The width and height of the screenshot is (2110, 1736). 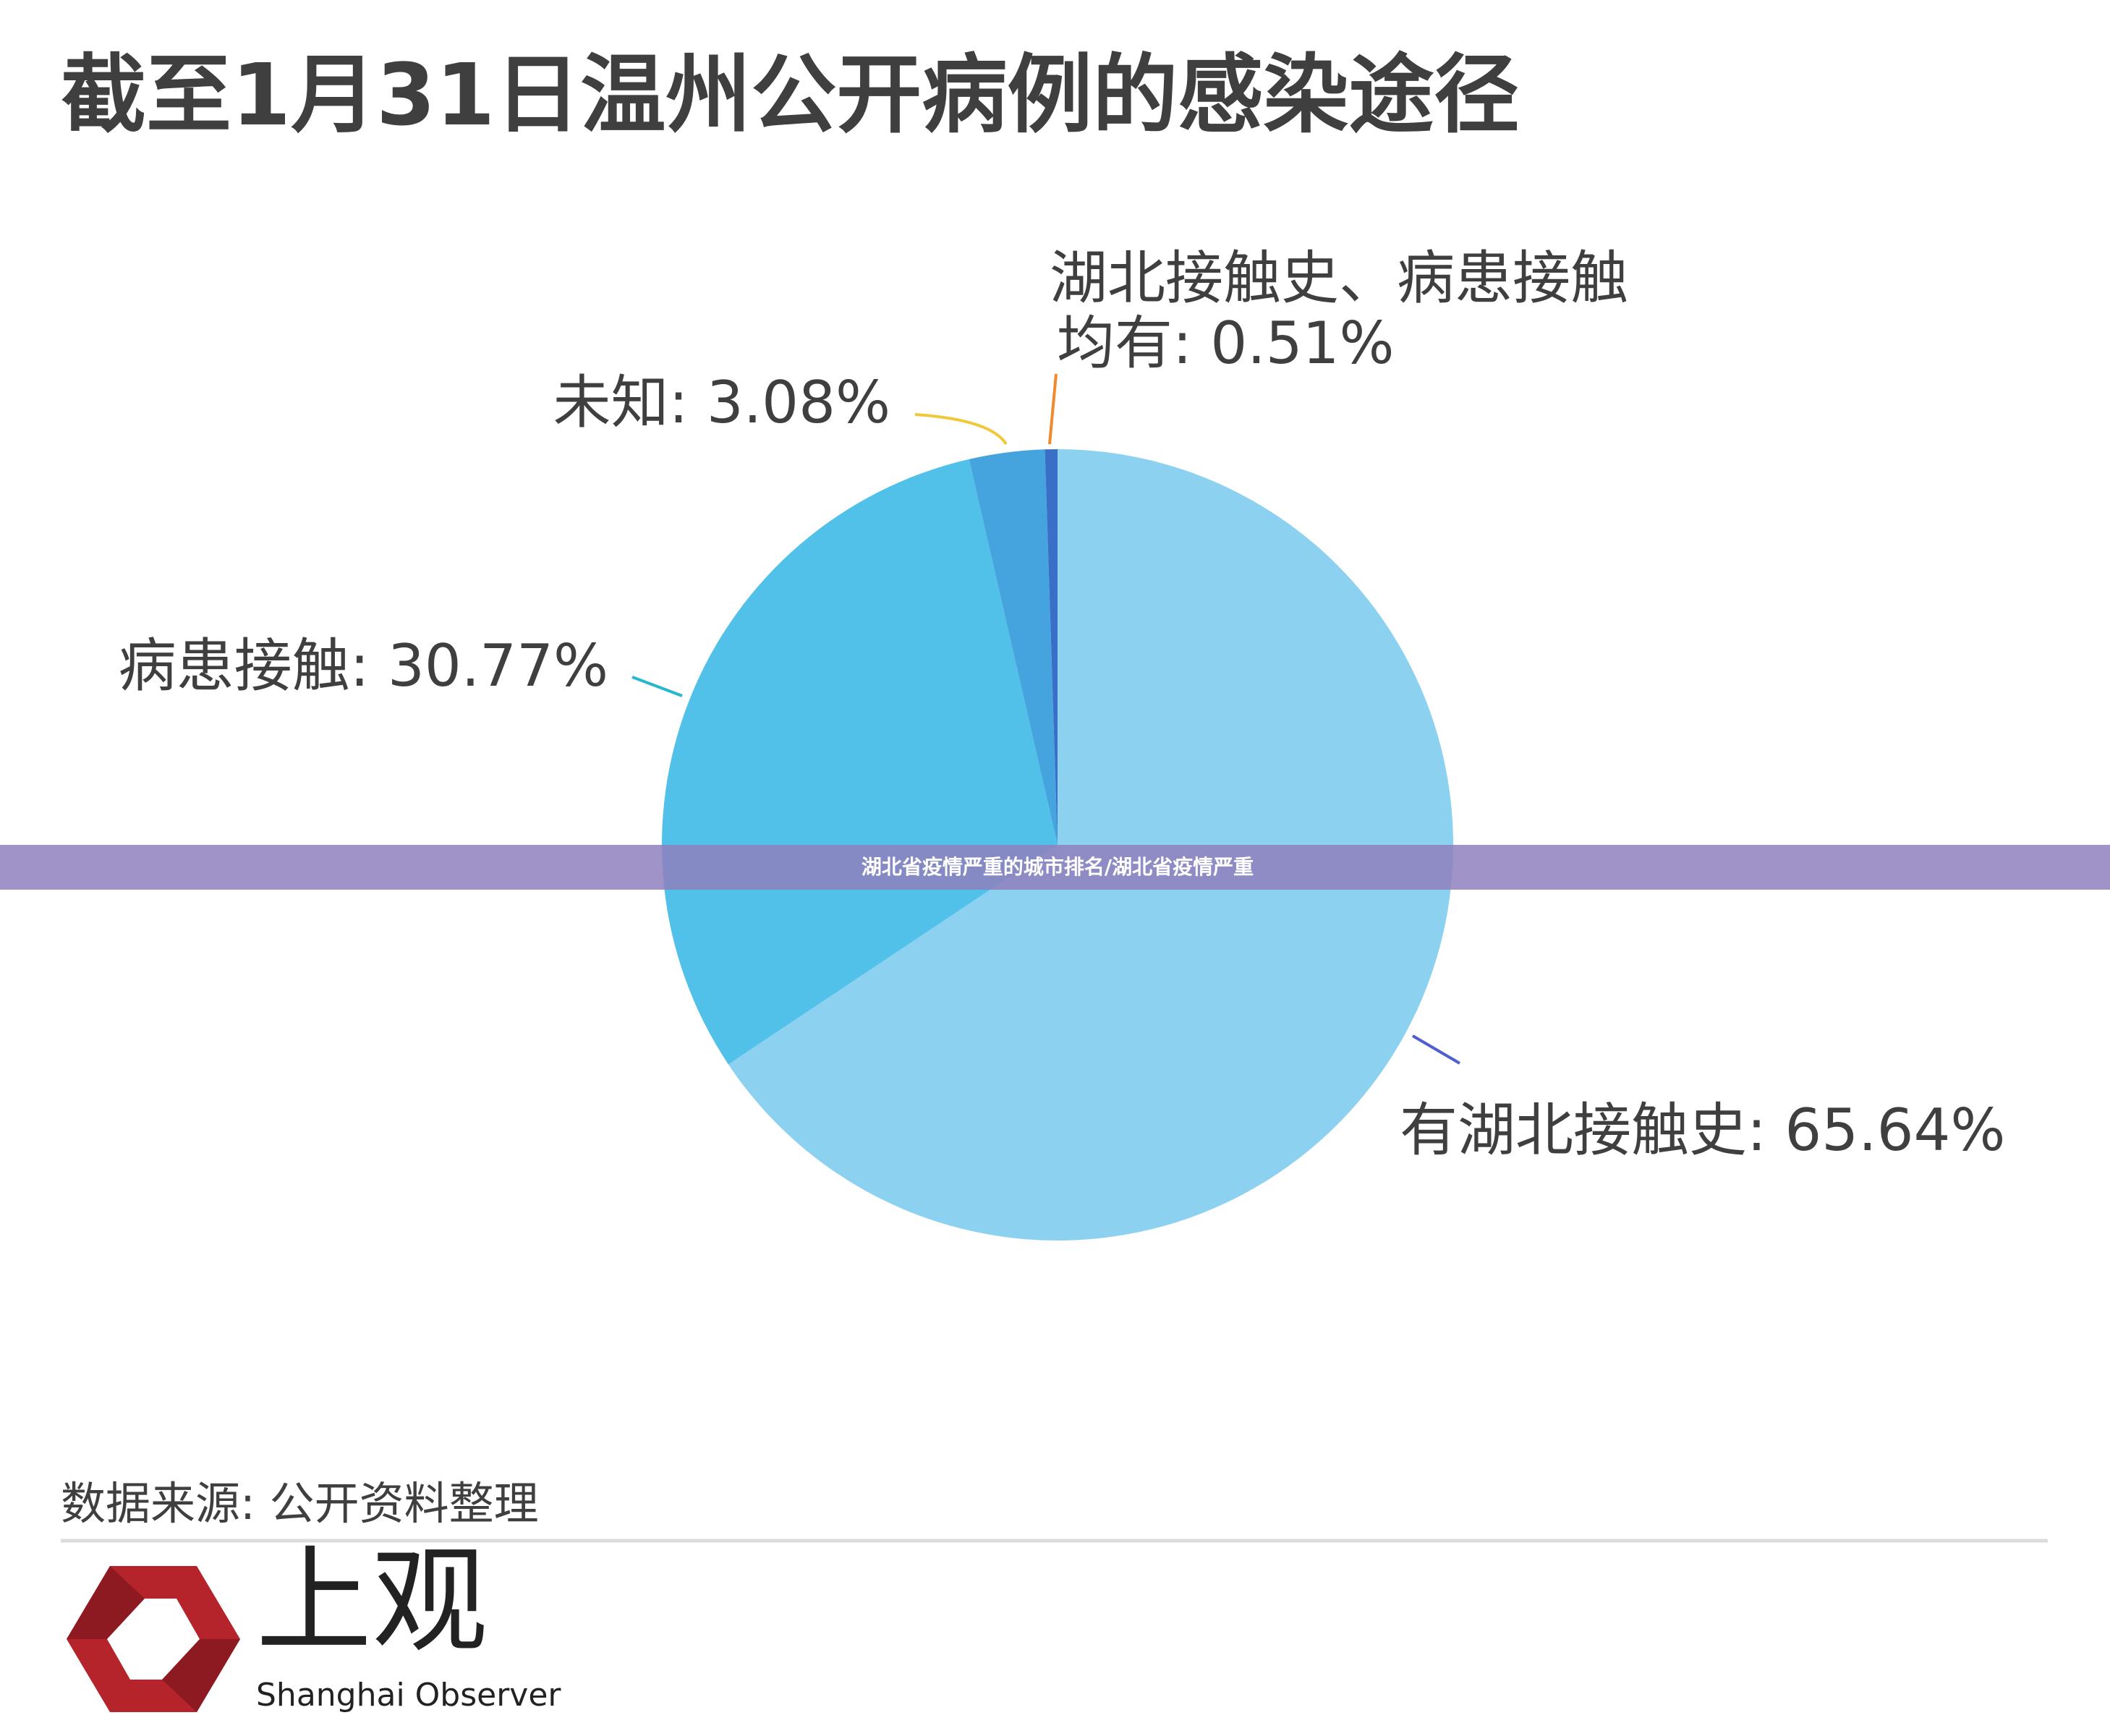 What do you see at coordinates (372, 1603) in the screenshot?
I see `logo-name: 上观` at bounding box center [372, 1603].